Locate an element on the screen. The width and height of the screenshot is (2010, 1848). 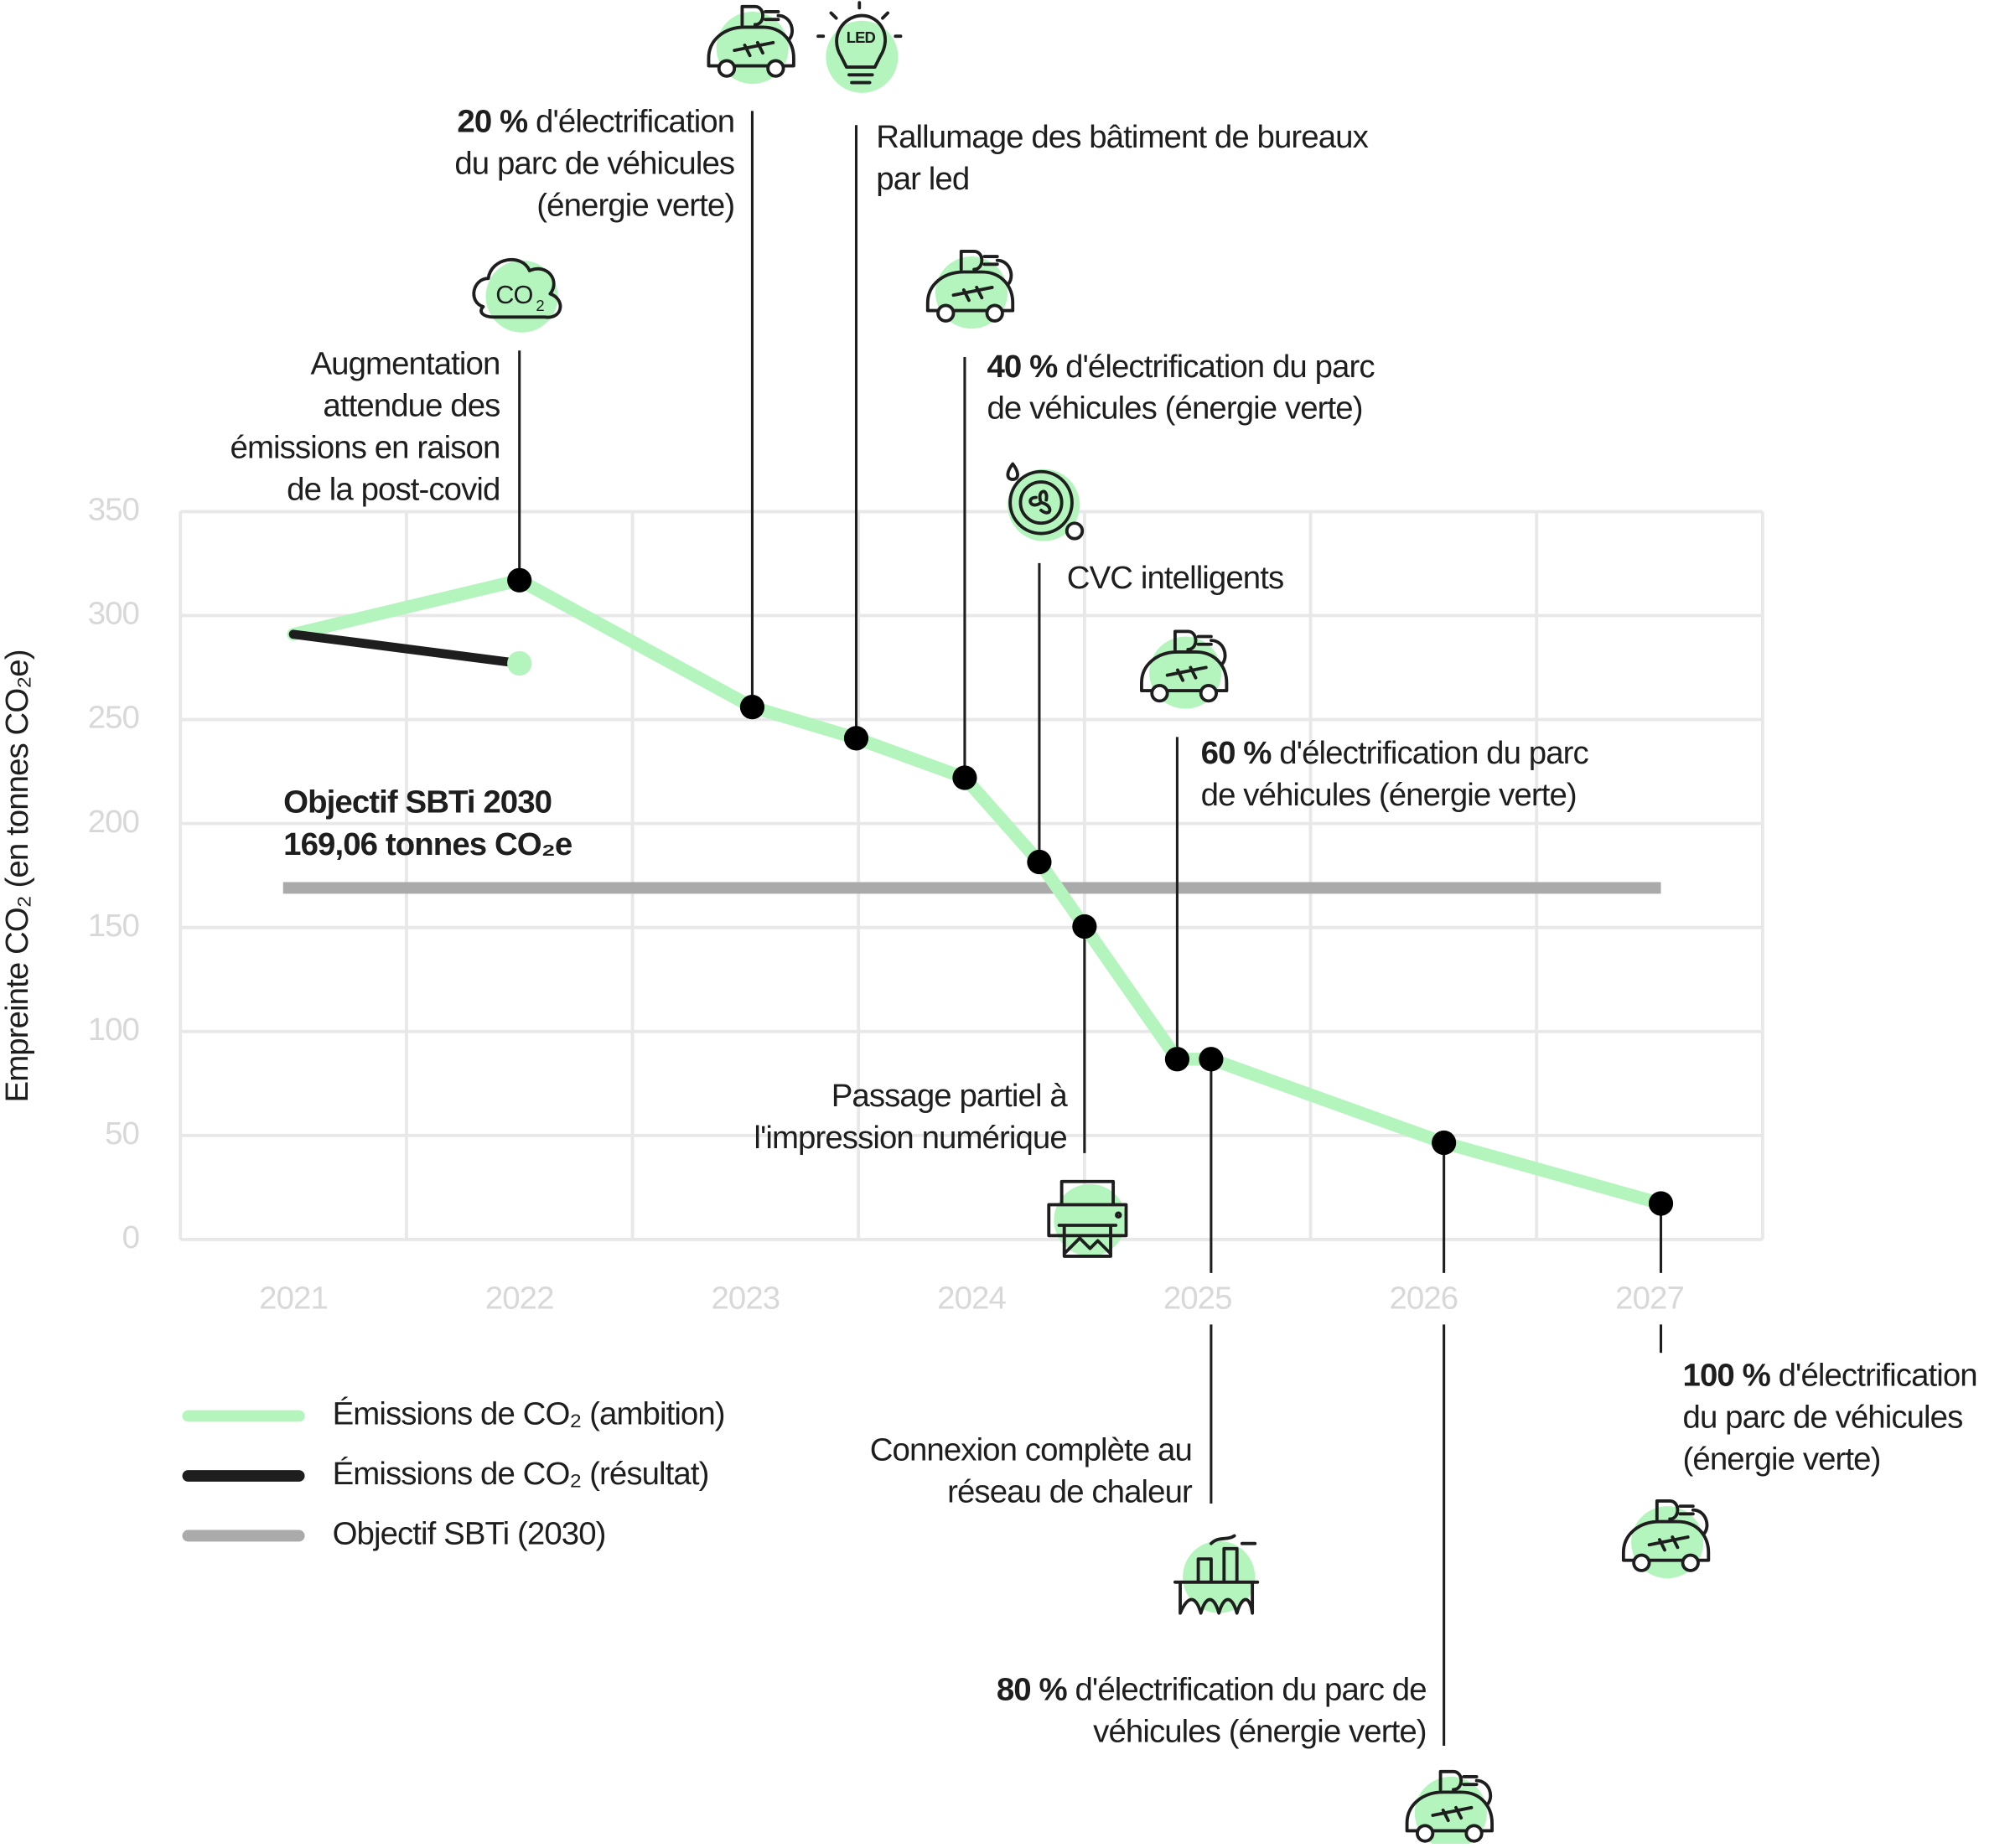
y-tick-label: 0 is located at coordinates (130, 1237).